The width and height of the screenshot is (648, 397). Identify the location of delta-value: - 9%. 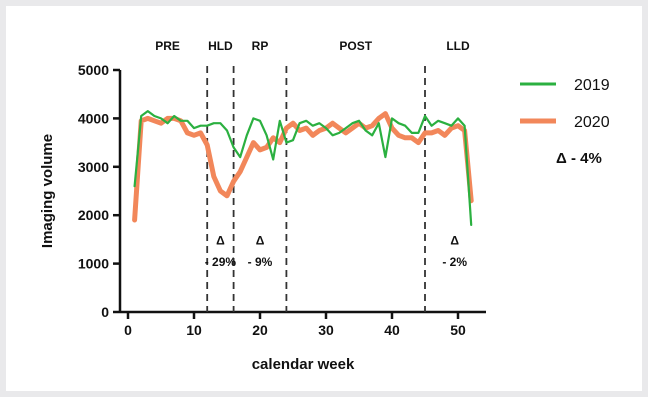
(260, 262).